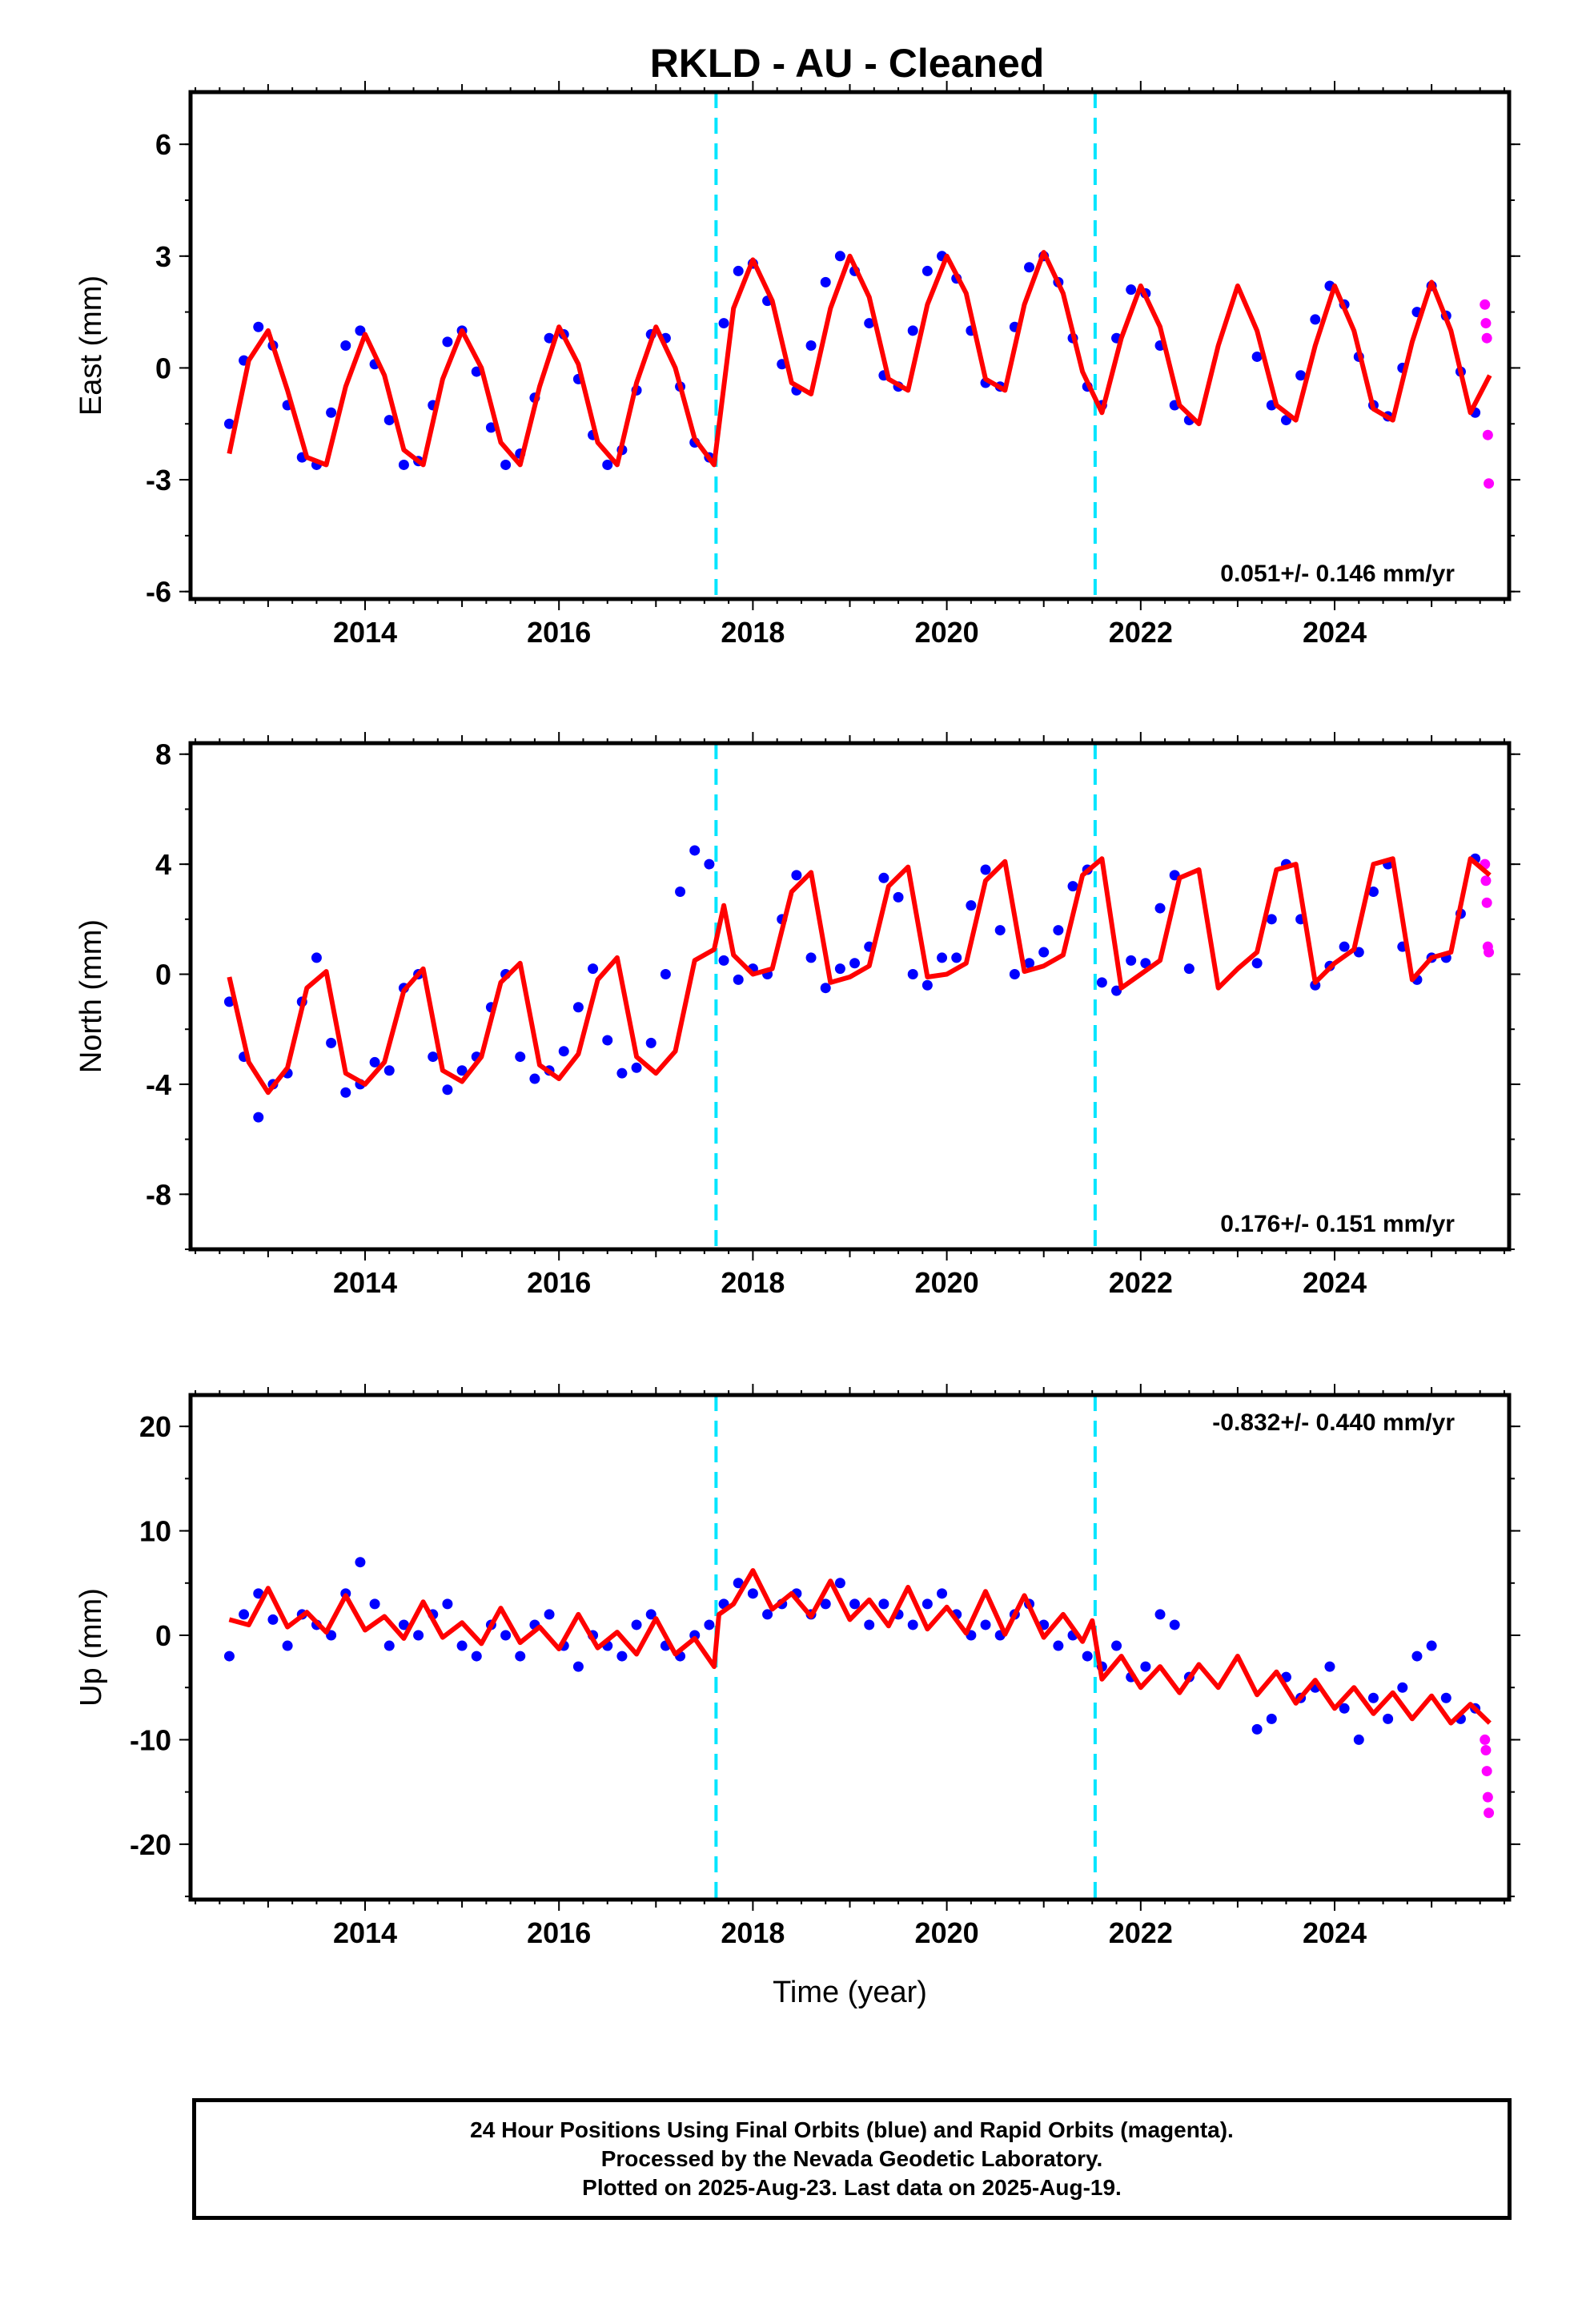 Image resolution: width=1582 pixels, height=2324 pixels. What do you see at coordinates (850, 1992) in the screenshot?
I see `x-axis-label: Time (year)` at bounding box center [850, 1992].